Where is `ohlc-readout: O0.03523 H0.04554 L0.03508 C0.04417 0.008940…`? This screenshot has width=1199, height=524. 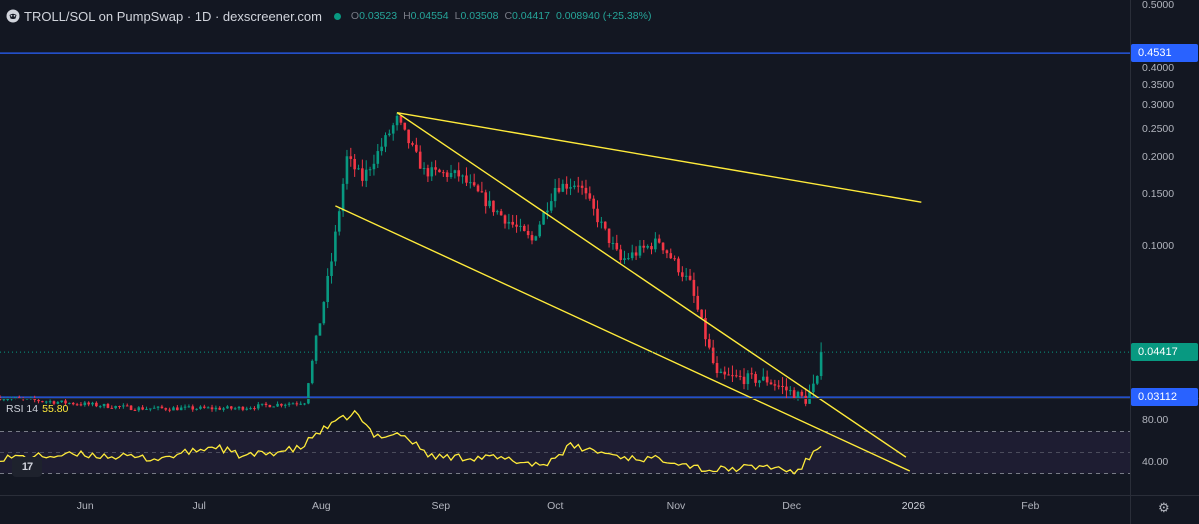
ohlc-readout: O0.03523 H0.04554 L0.03508 C0.04417 0.008940… is located at coordinates (504, 16).